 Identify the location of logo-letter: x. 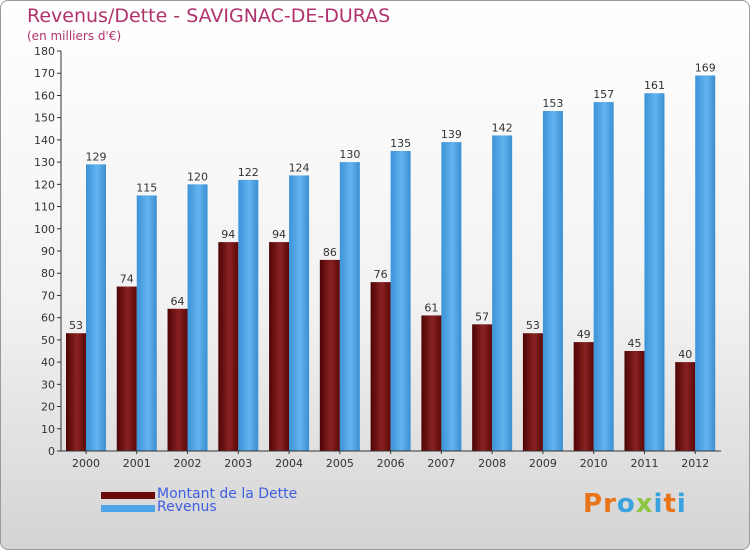
(644, 504).